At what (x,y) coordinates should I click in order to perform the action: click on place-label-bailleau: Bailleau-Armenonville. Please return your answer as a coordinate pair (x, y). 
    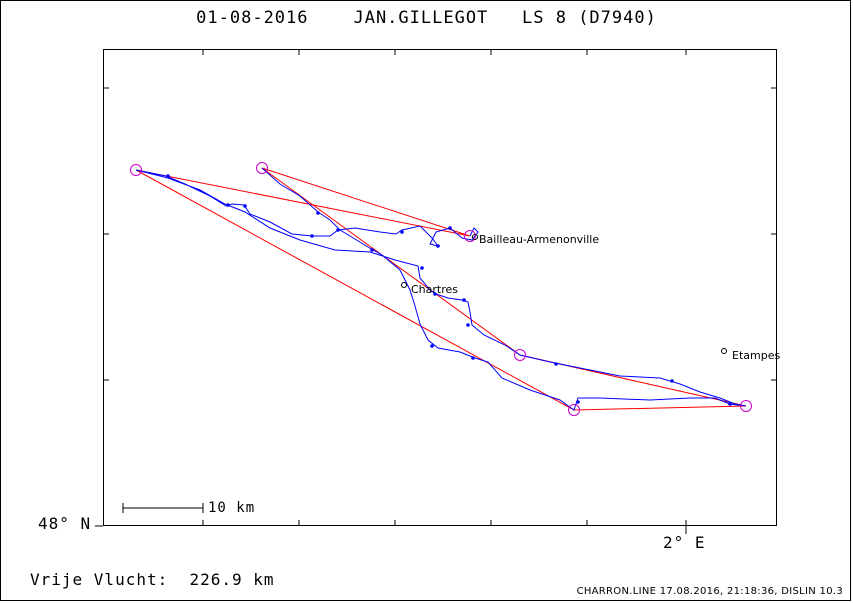
    Looking at the image, I should click on (539, 239).